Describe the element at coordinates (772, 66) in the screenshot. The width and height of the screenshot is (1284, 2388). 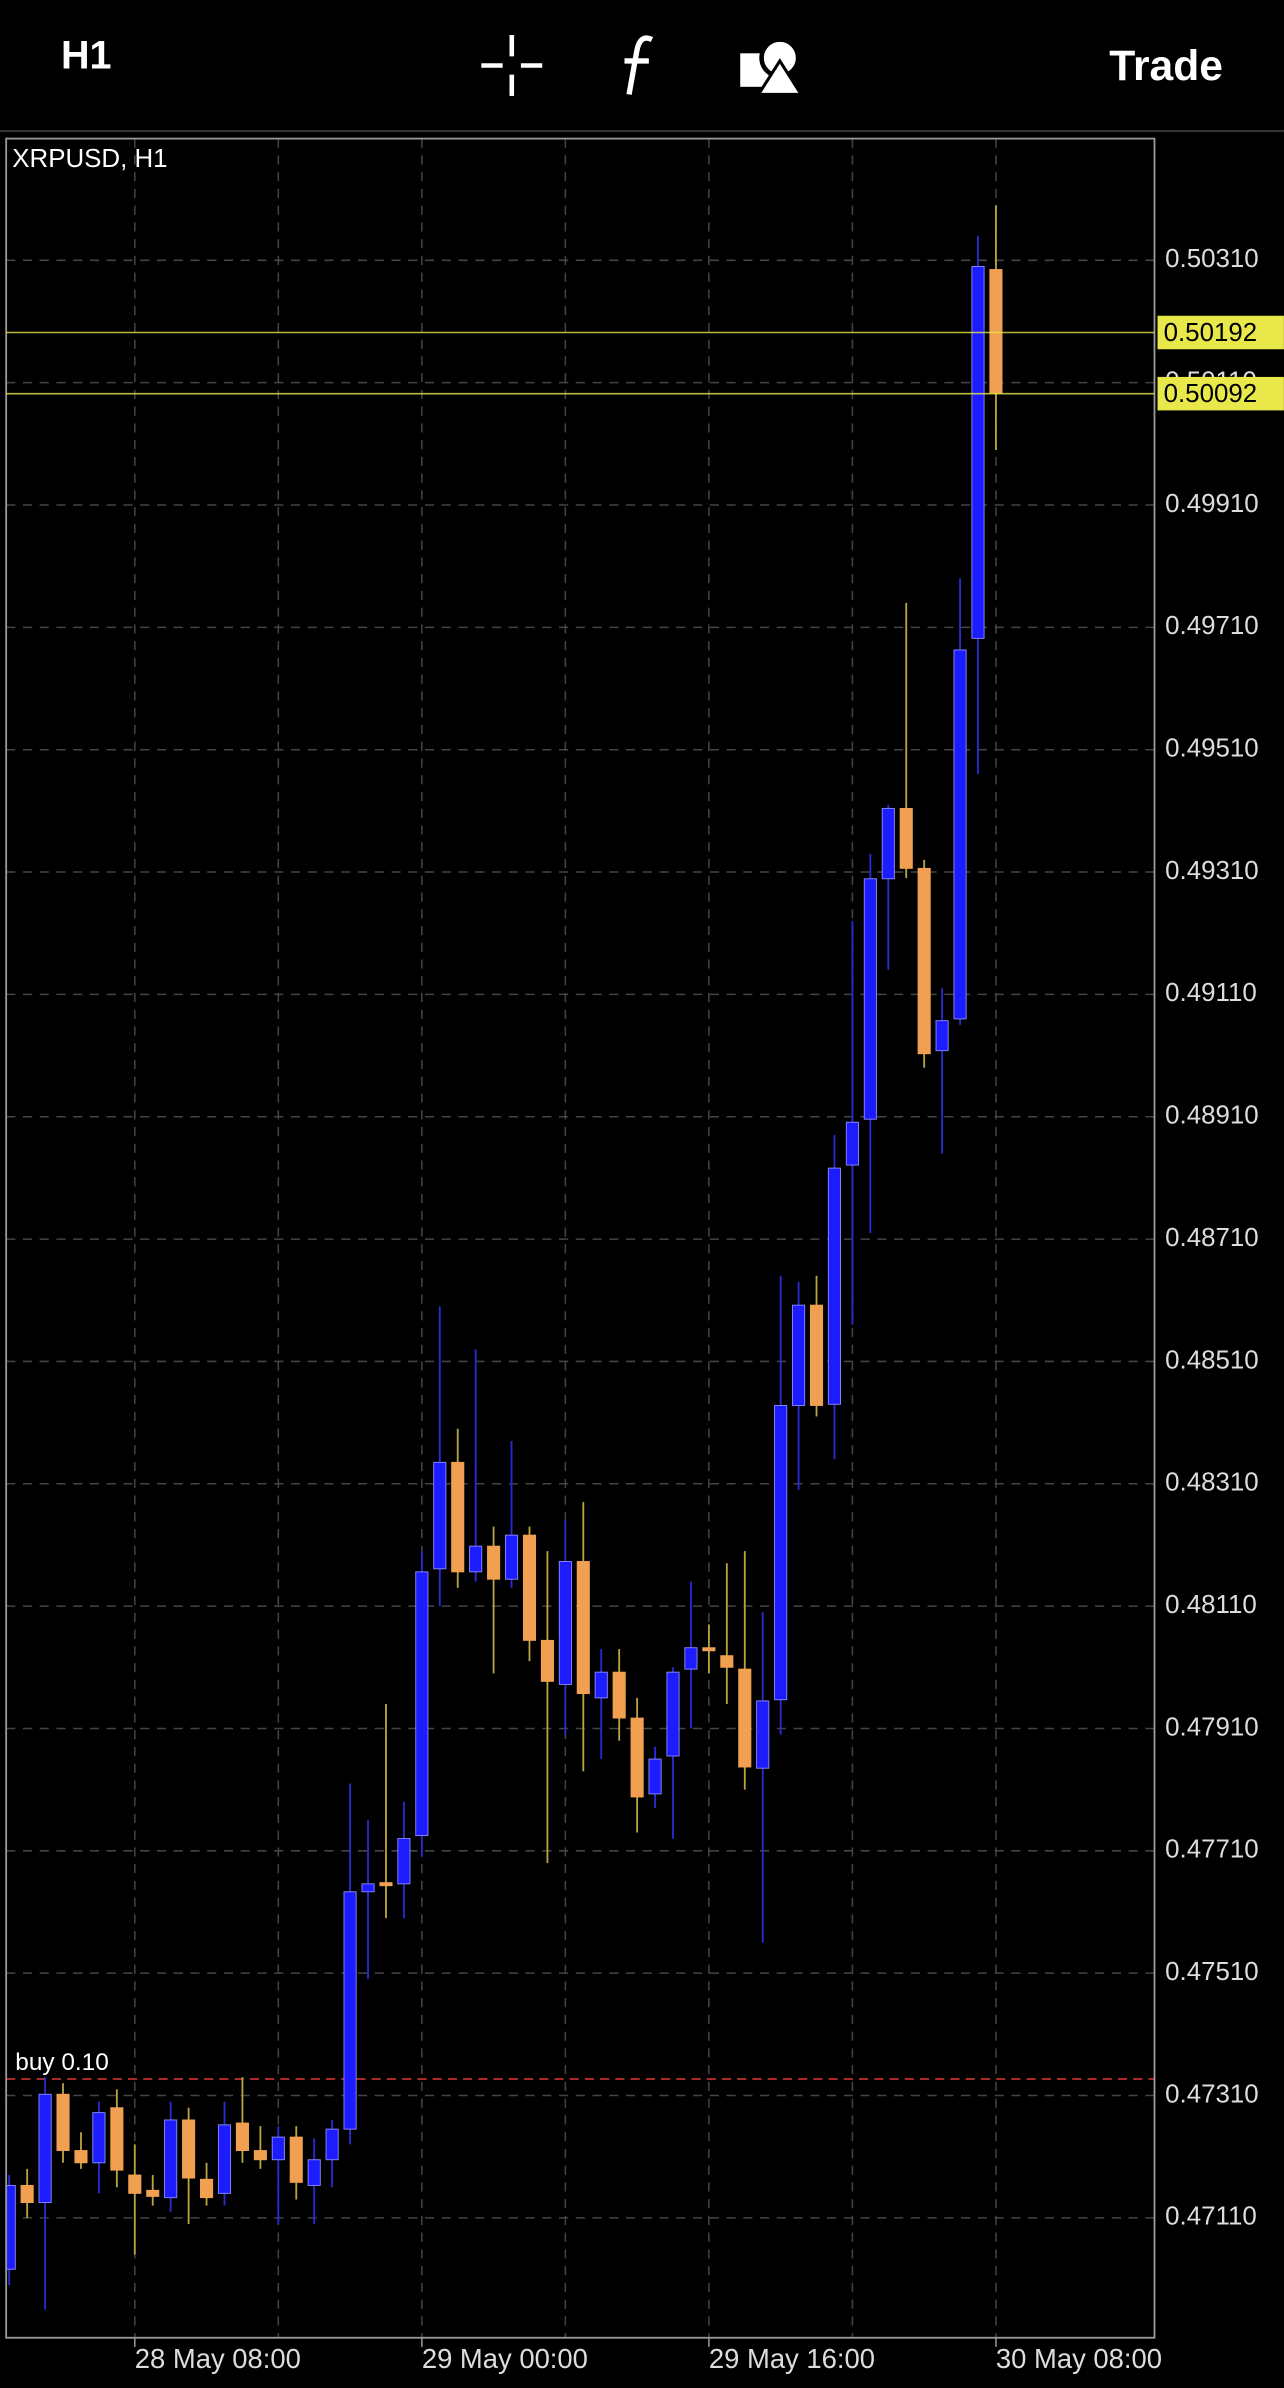
I see `objects-icon` at that location.